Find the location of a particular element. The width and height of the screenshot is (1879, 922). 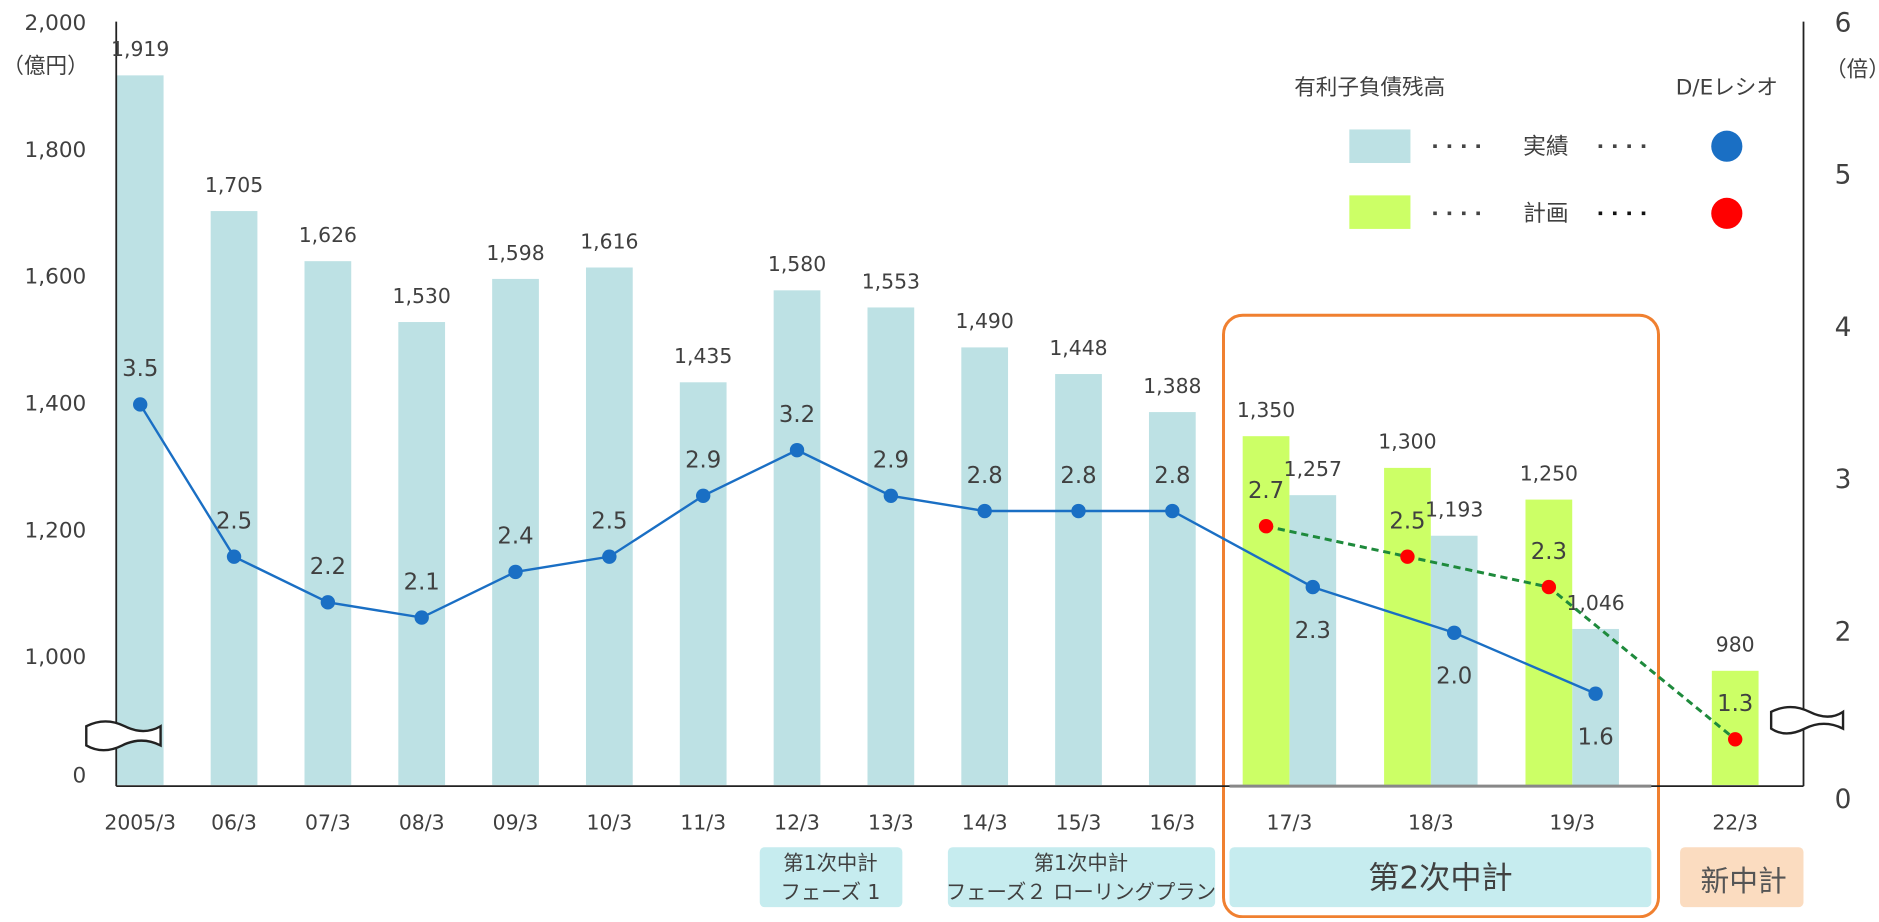

line is located at coordinates (1501, 632).